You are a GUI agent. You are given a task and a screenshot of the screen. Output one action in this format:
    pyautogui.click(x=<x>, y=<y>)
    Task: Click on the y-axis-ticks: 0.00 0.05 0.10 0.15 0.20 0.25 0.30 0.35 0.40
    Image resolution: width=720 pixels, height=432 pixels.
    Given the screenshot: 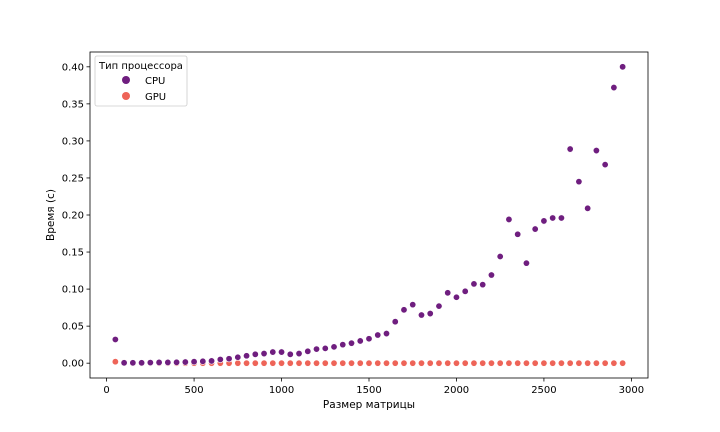 What is the action you would take?
    pyautogui.click(x=76, y=216)
    